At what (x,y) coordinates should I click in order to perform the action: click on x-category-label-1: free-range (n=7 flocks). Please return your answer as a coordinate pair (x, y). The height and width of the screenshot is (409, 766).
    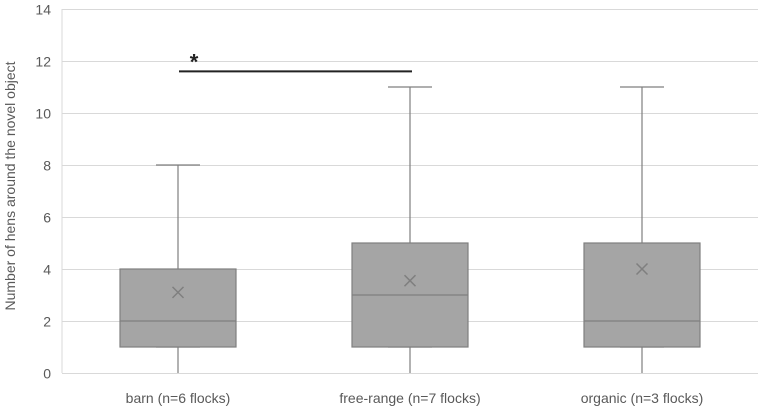
    Looking at the image, I should click on (409, 398).